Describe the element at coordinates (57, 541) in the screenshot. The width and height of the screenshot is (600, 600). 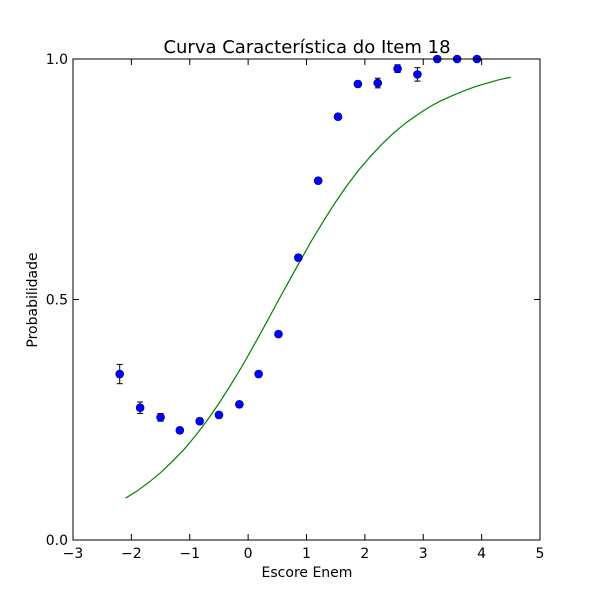
I see `y-tick-label: 0.0` at that location.